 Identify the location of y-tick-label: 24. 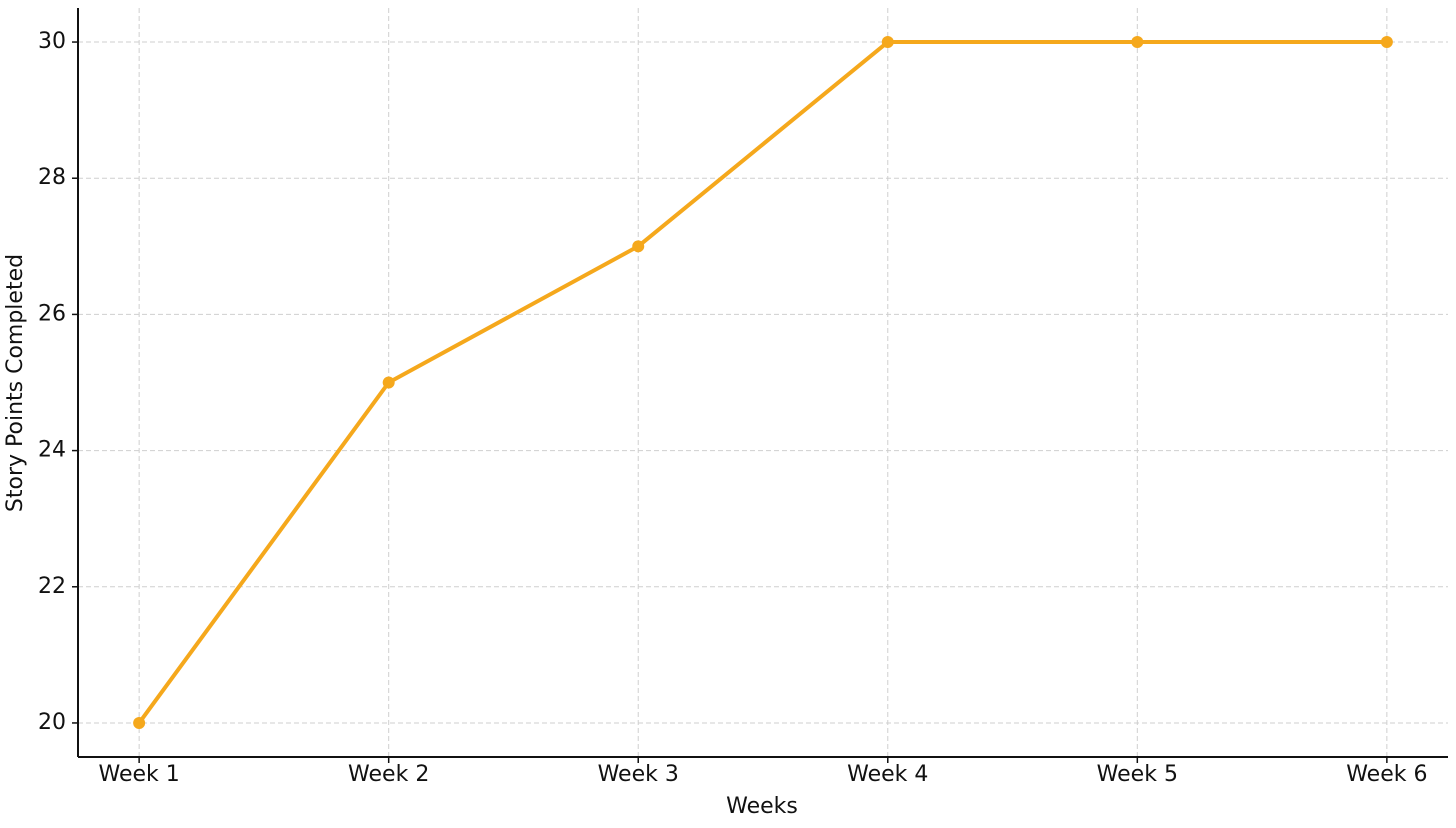
(52, 450).